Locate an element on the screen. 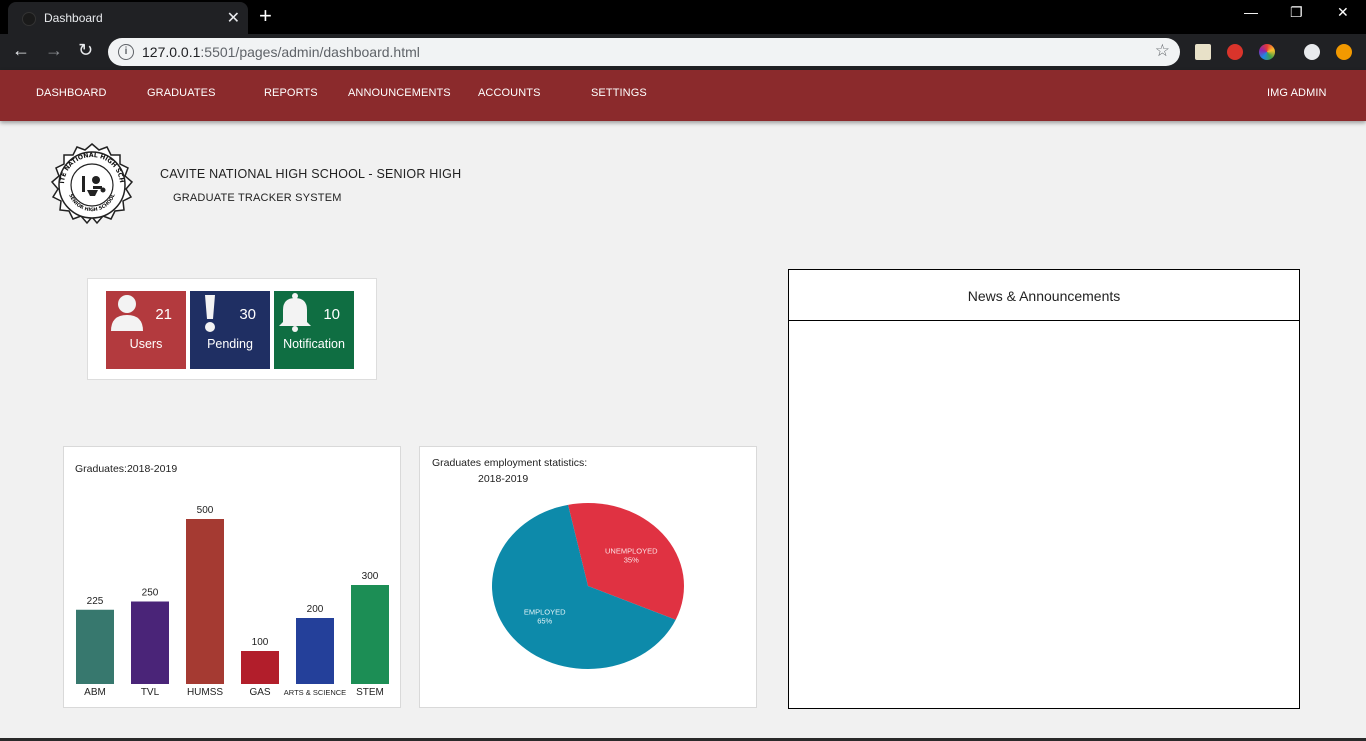 This screenshot has width=1366, height=741. pie-chart-subtitle: 2018-2019 is located at coordinates (503, 479).